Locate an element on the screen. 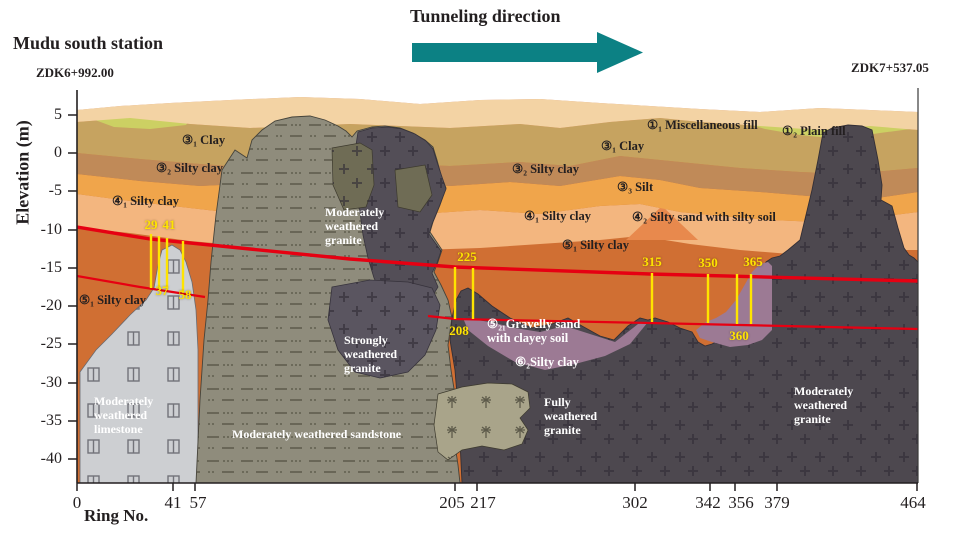 Image resolution: width=954 pixels, height=546 pixels. ring-marker-58: 58 is located at coordinates (185, 294).